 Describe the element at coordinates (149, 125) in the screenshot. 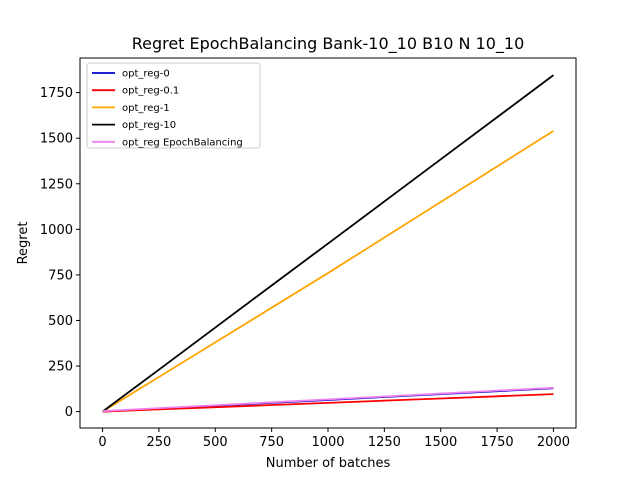

I see `legend-label-3: opt_reg-10` at that location.